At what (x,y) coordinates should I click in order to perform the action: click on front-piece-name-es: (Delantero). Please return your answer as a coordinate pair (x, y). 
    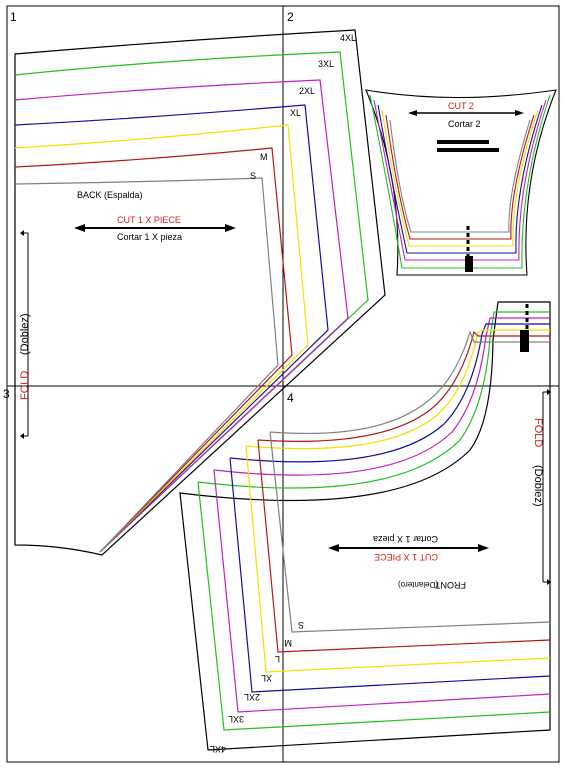
    Looking at the image, I should click on (418, 584).